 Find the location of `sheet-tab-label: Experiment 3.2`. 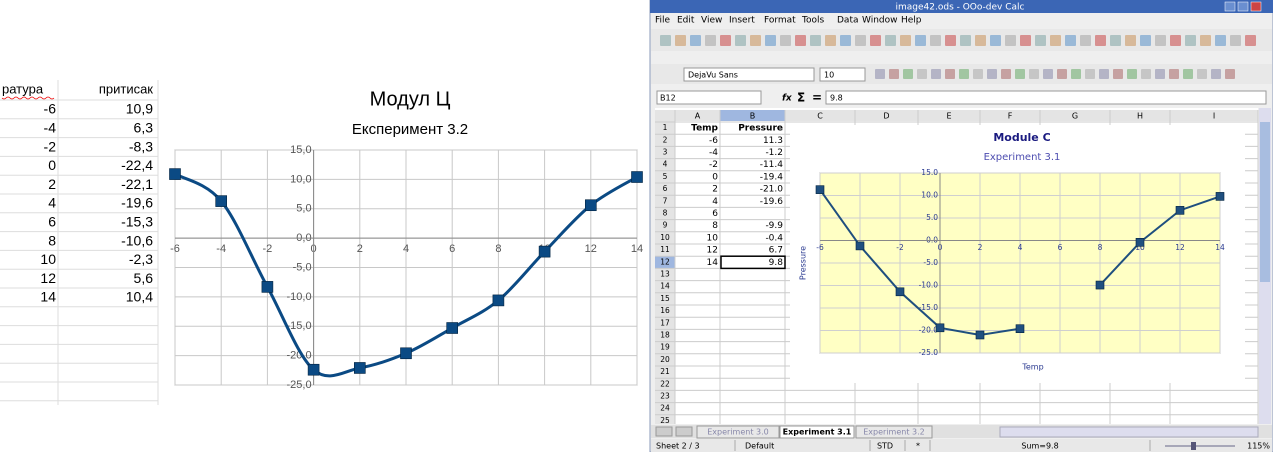

sheet-tab-label: Experiment 3.2 is located at coordinates (894, 432).